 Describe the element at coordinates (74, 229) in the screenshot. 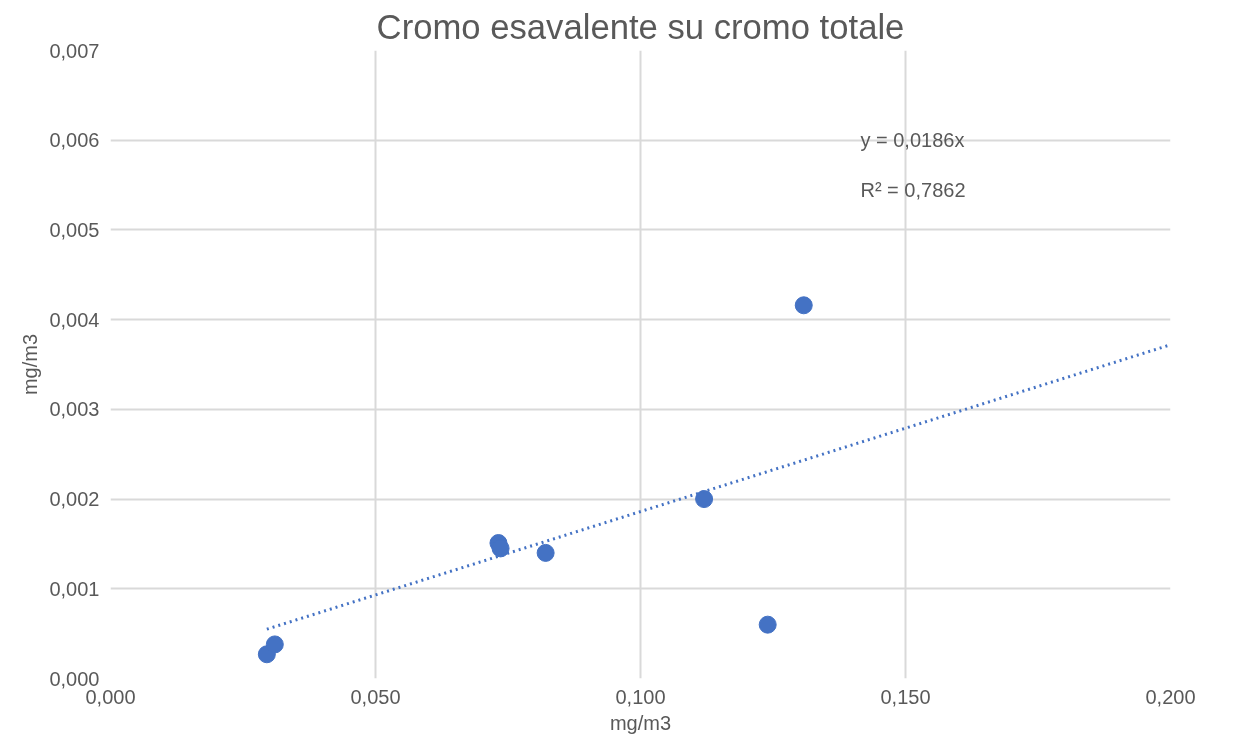

I see `y-tick-label: 0,005` at that location.